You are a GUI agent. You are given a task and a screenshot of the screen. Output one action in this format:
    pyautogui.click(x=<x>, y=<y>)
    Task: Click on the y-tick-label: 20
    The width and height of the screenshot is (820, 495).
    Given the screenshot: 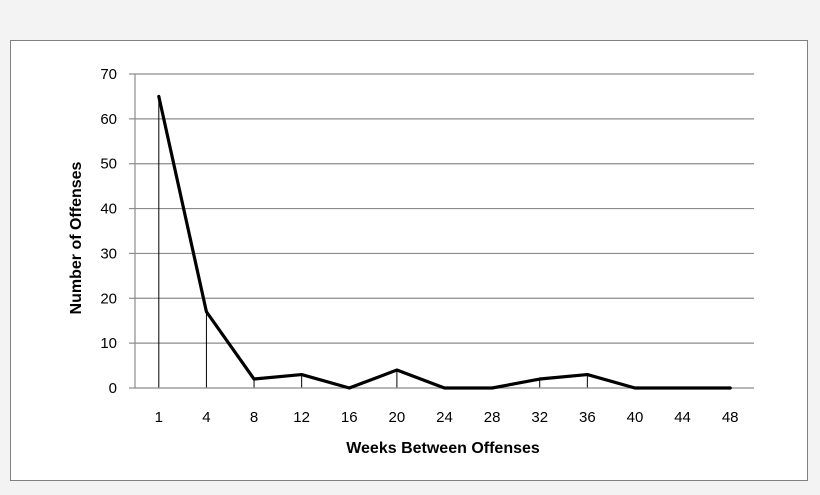 What is the action you would take?
    pyautogui.click(x=108, y=298)
    